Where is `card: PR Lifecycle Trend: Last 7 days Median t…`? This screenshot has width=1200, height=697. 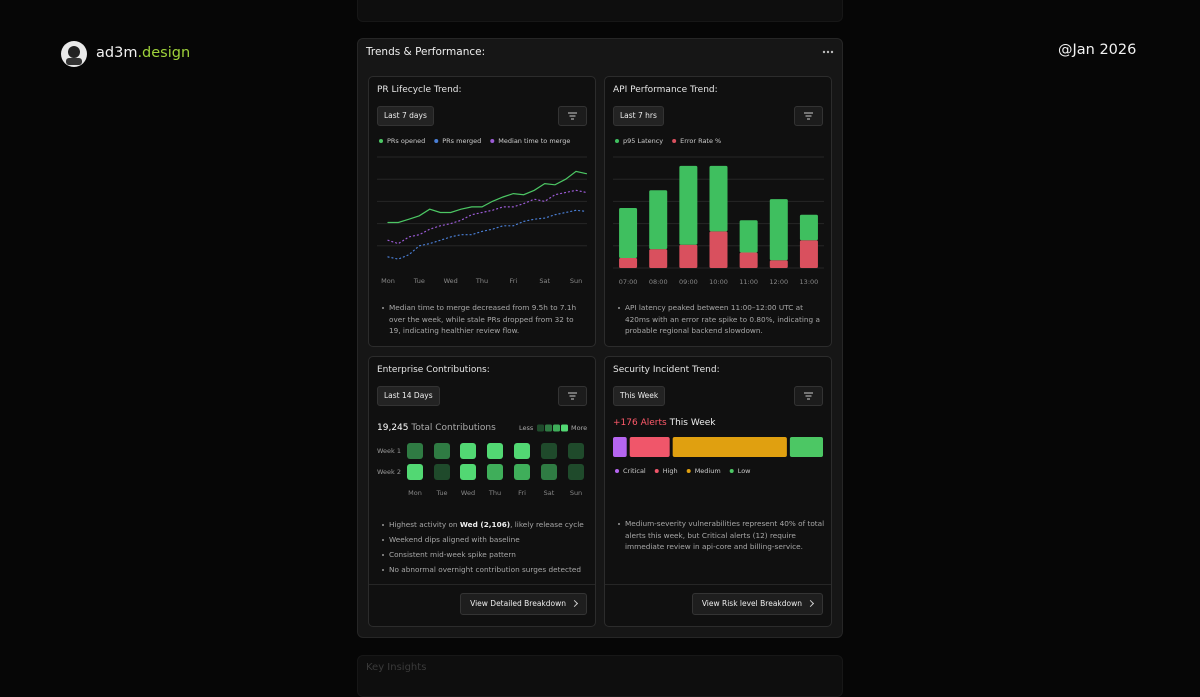
card: PR Lifecycle Trend: Last 7 days Median t… is located at coordinates (482, 211).